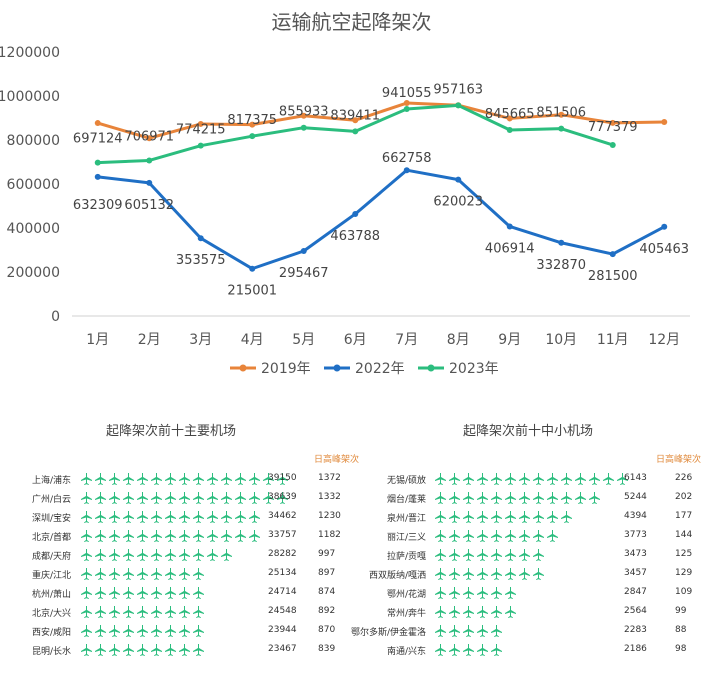  What do you see at coordinates (635, 497) in the screenshot?
I see `small-movements-value: 5244` at bounding box center [635, 497].